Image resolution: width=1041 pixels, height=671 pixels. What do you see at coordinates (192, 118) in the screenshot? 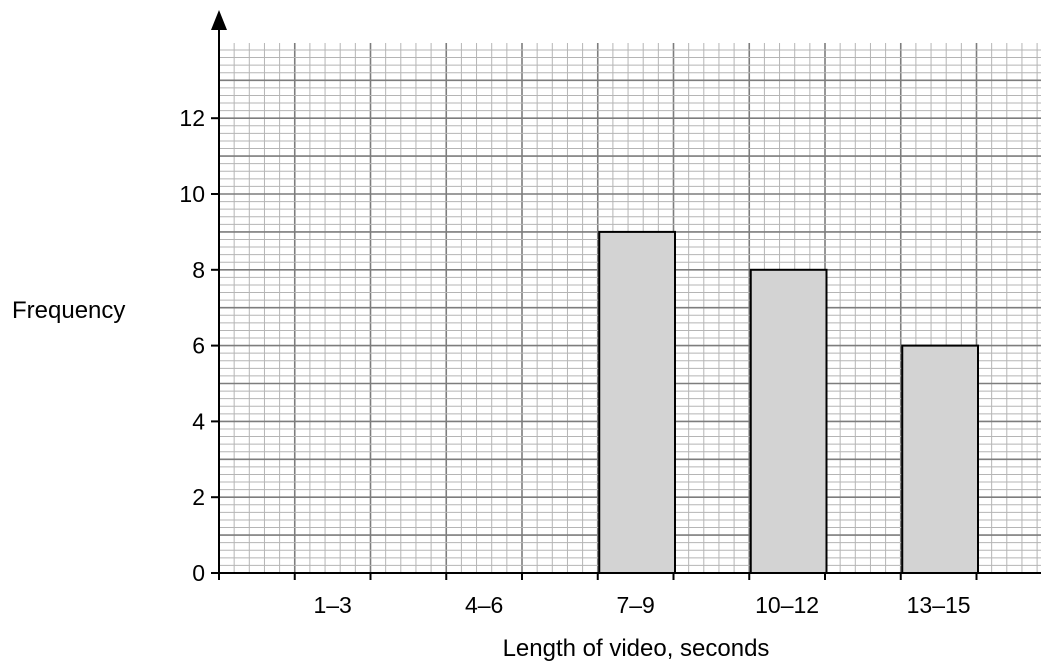
I see `y-tick-label: 12` at bounding box center [192, 118].